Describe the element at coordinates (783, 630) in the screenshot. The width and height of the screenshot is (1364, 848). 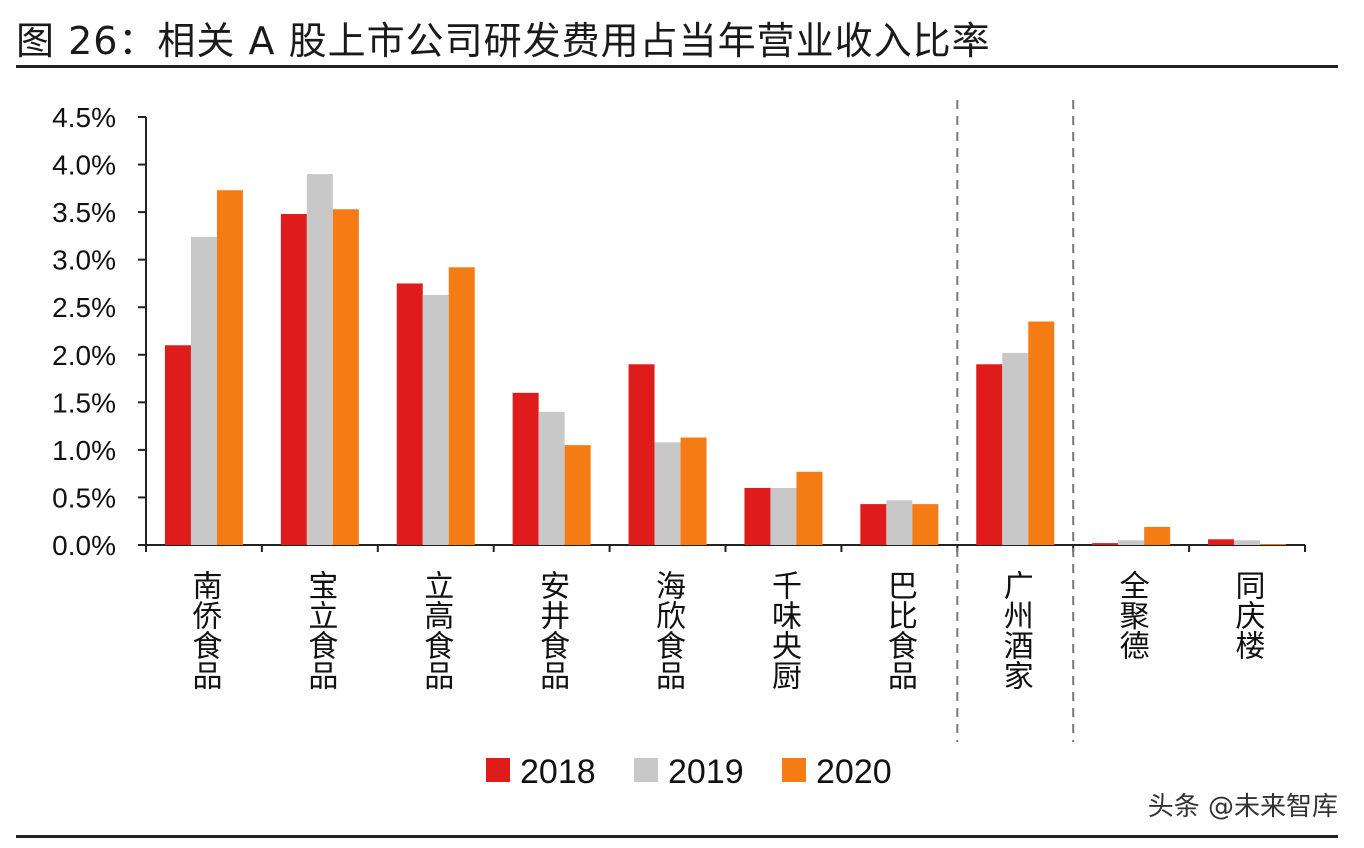
I see `category-label: 千味央厨` at that location.